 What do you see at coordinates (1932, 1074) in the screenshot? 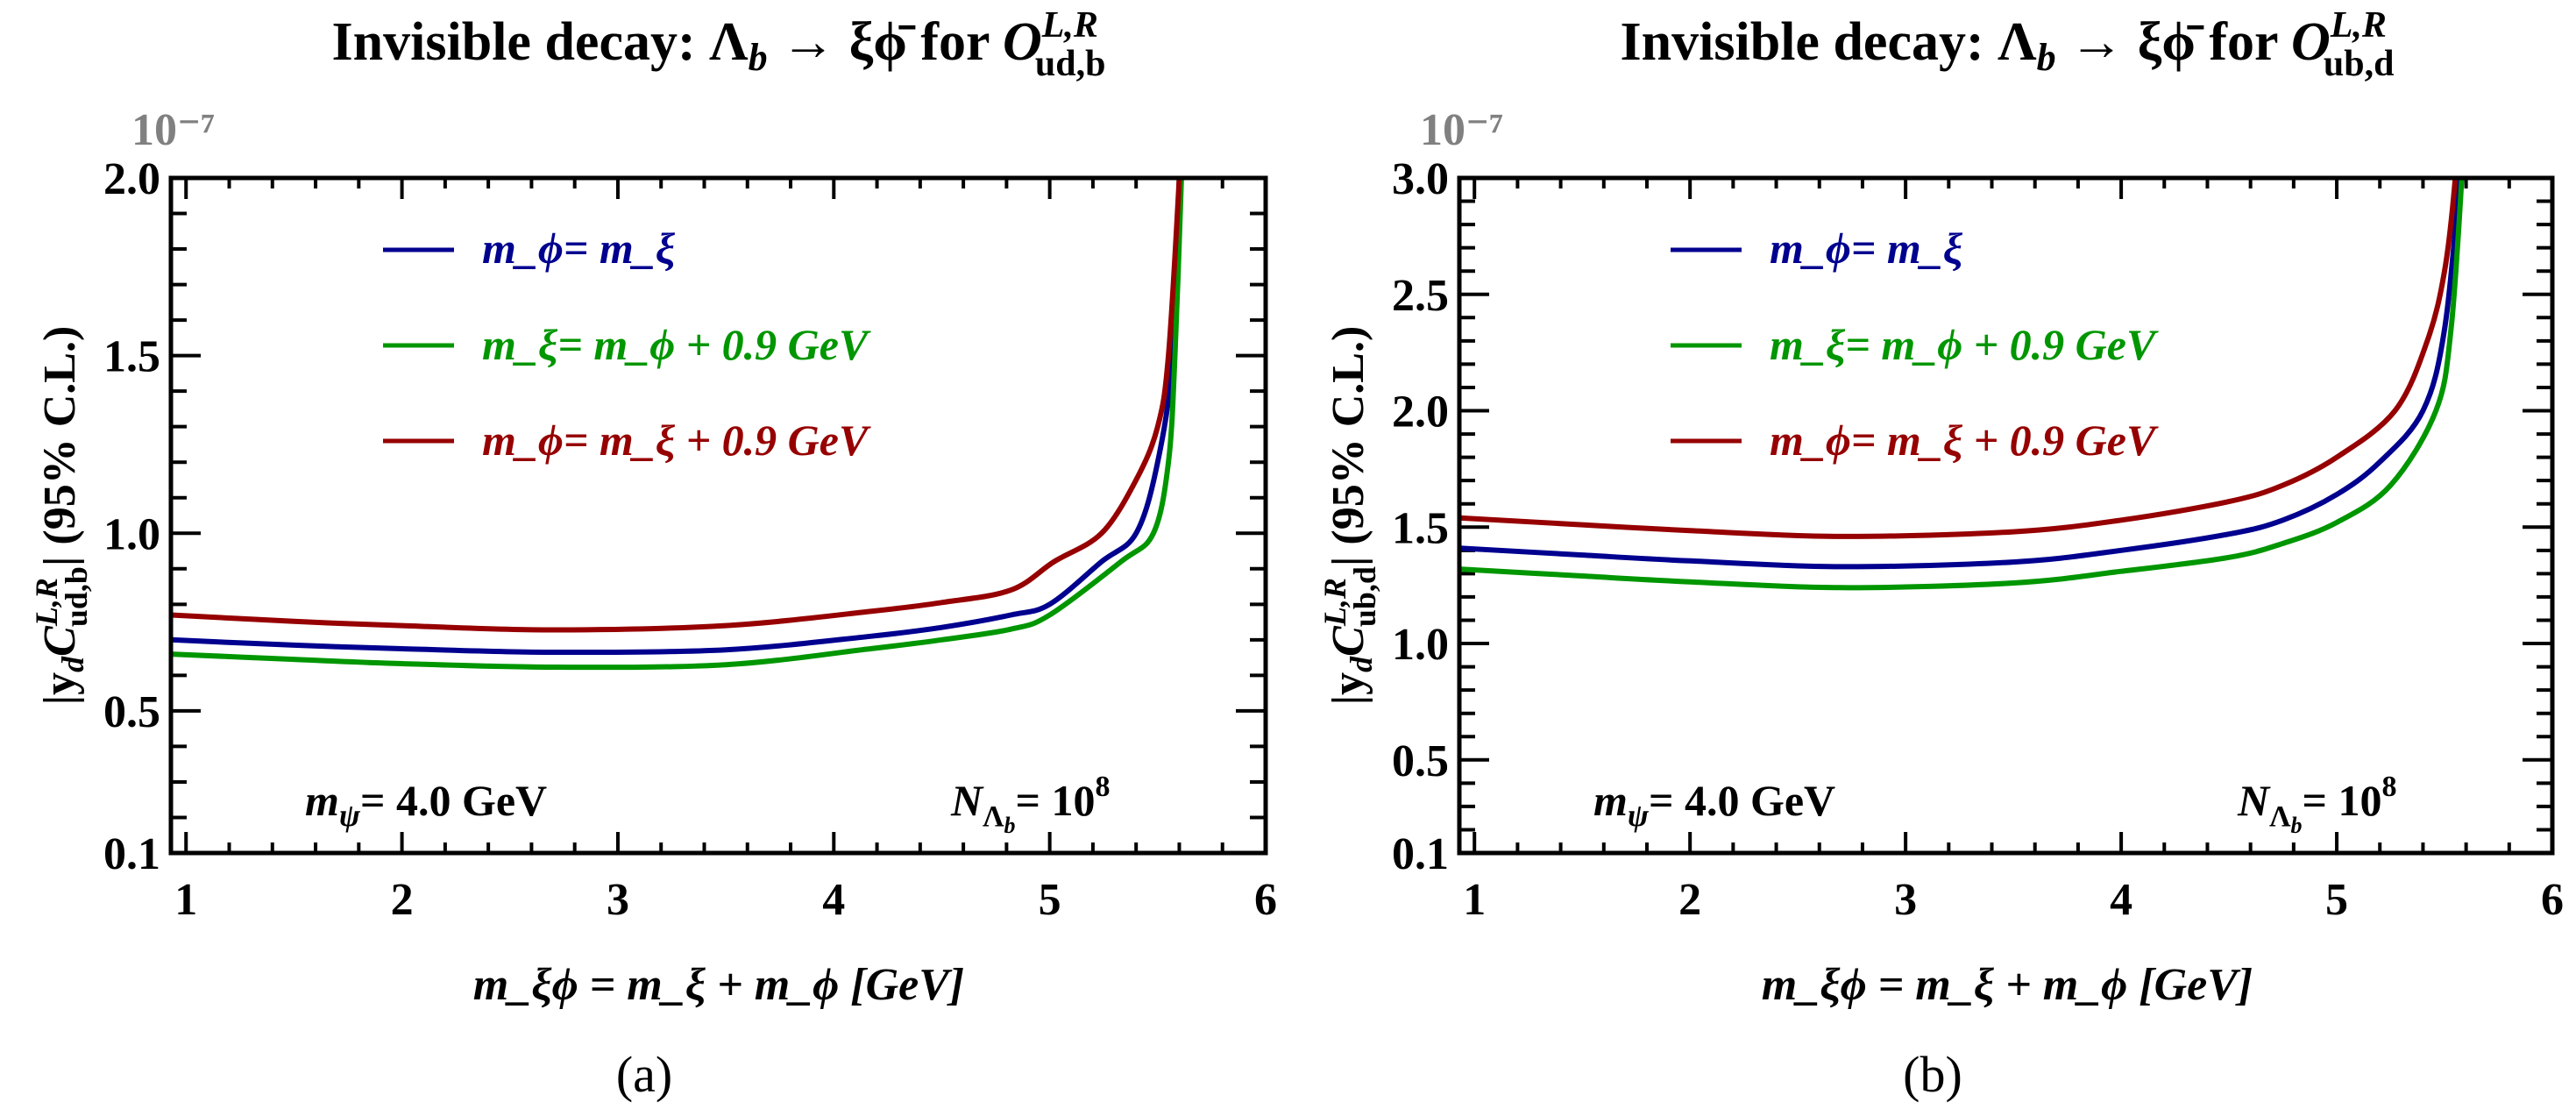
I see `panel-b-caption: (b)` at bounding box center [1932, 1074].